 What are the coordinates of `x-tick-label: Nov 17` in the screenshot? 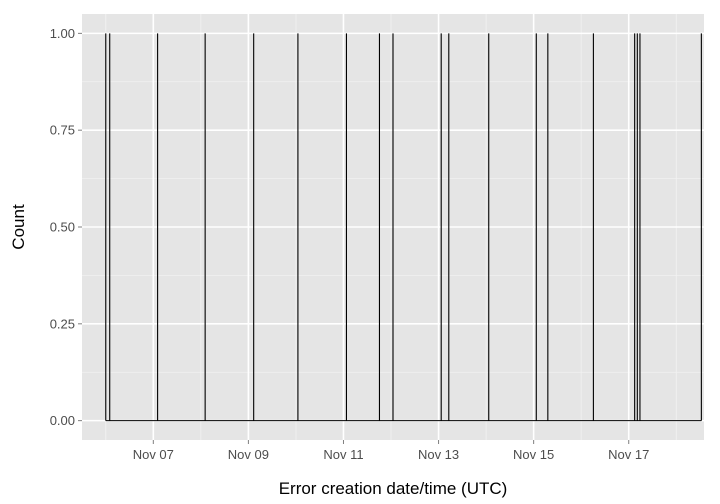 It's located at (628, 454).